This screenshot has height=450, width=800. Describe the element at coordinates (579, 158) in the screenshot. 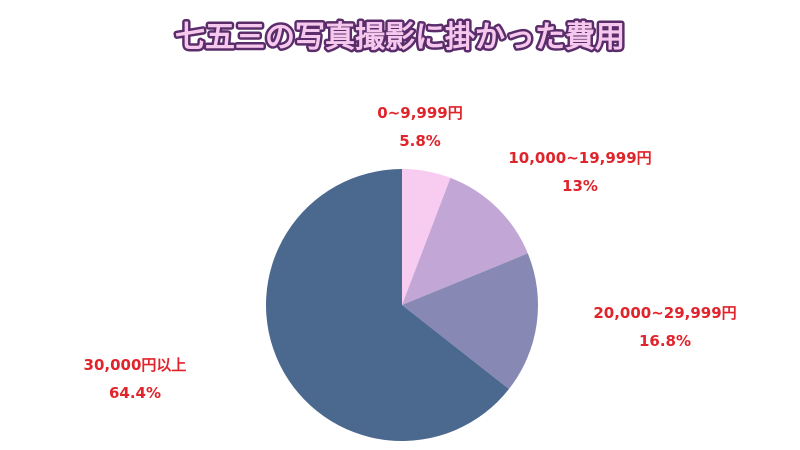

I see `slice-category-label: 10,000~19,999円` at that location.